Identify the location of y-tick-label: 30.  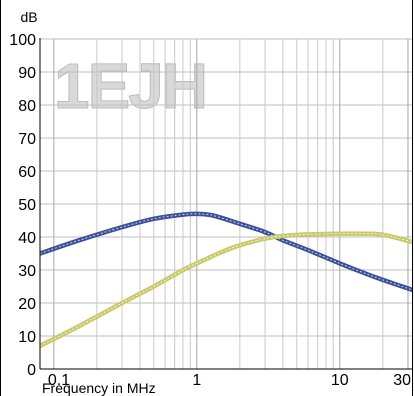
(27, 271).